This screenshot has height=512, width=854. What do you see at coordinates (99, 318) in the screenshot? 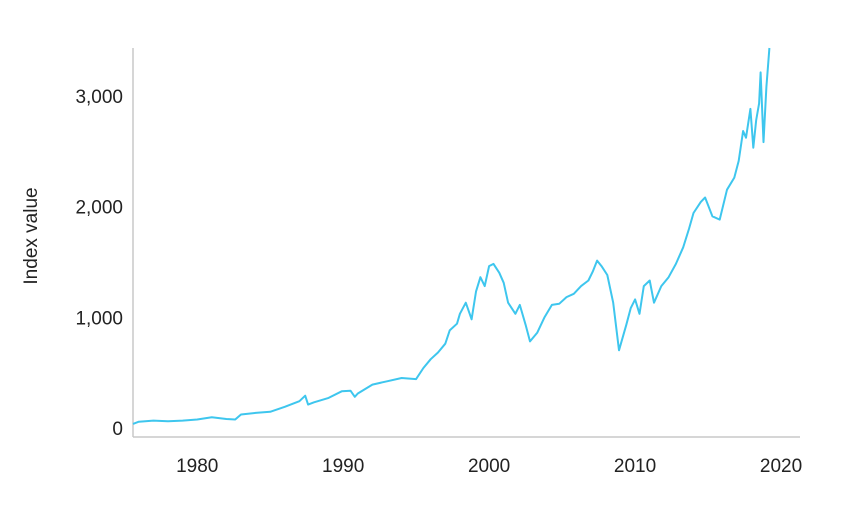
I see `y-tick-label: 1,000` at bounding box center [99, 318].